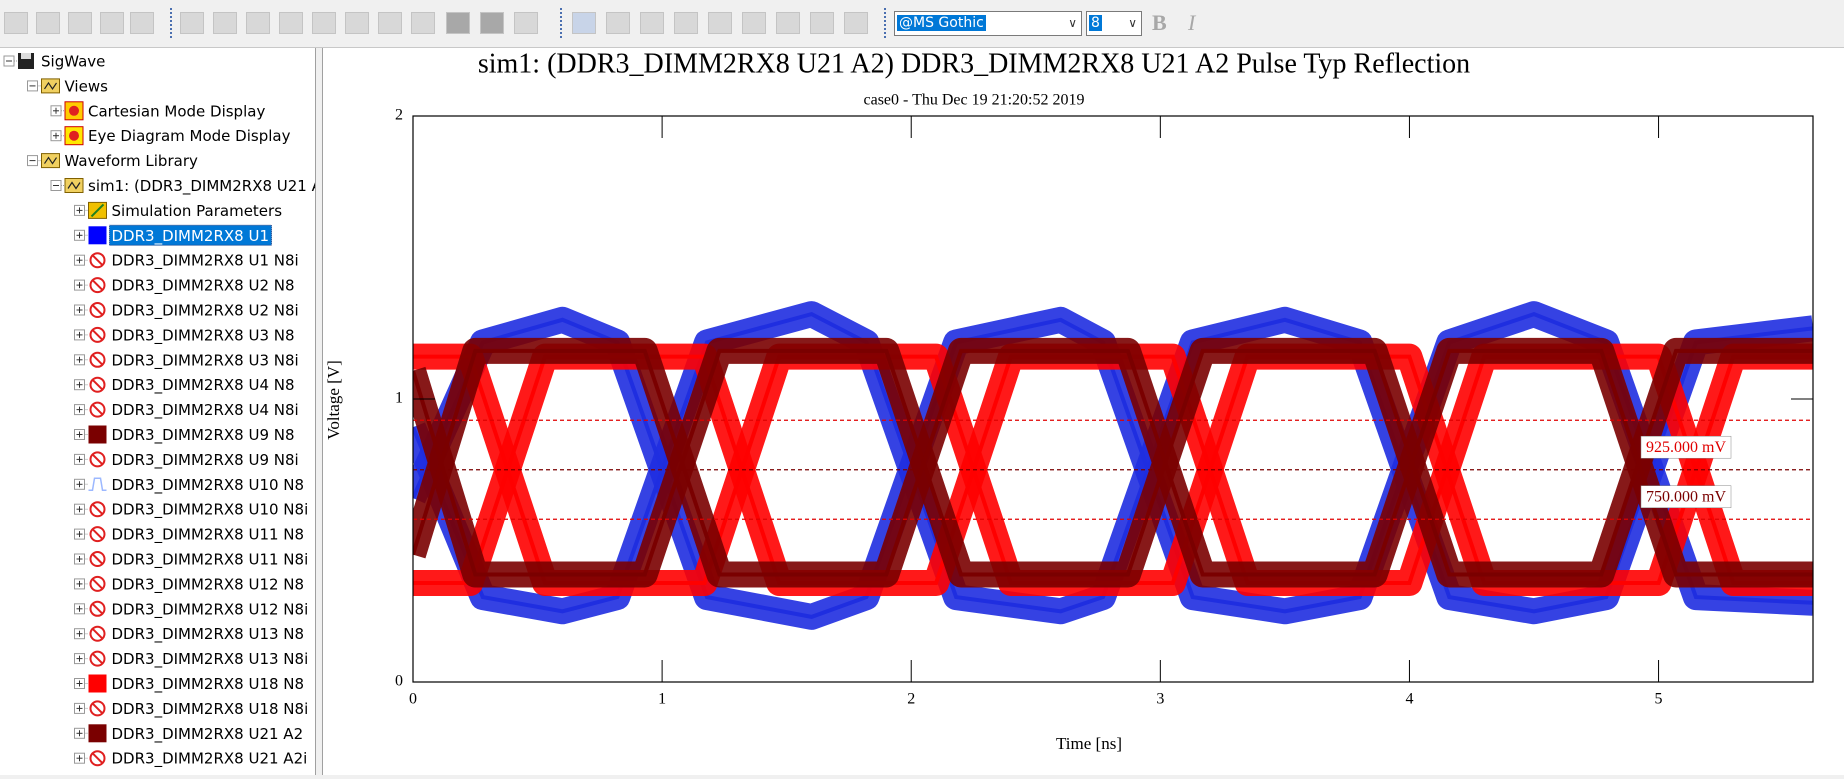  I want to click on y-tick-label: 2, so click(399, 115).